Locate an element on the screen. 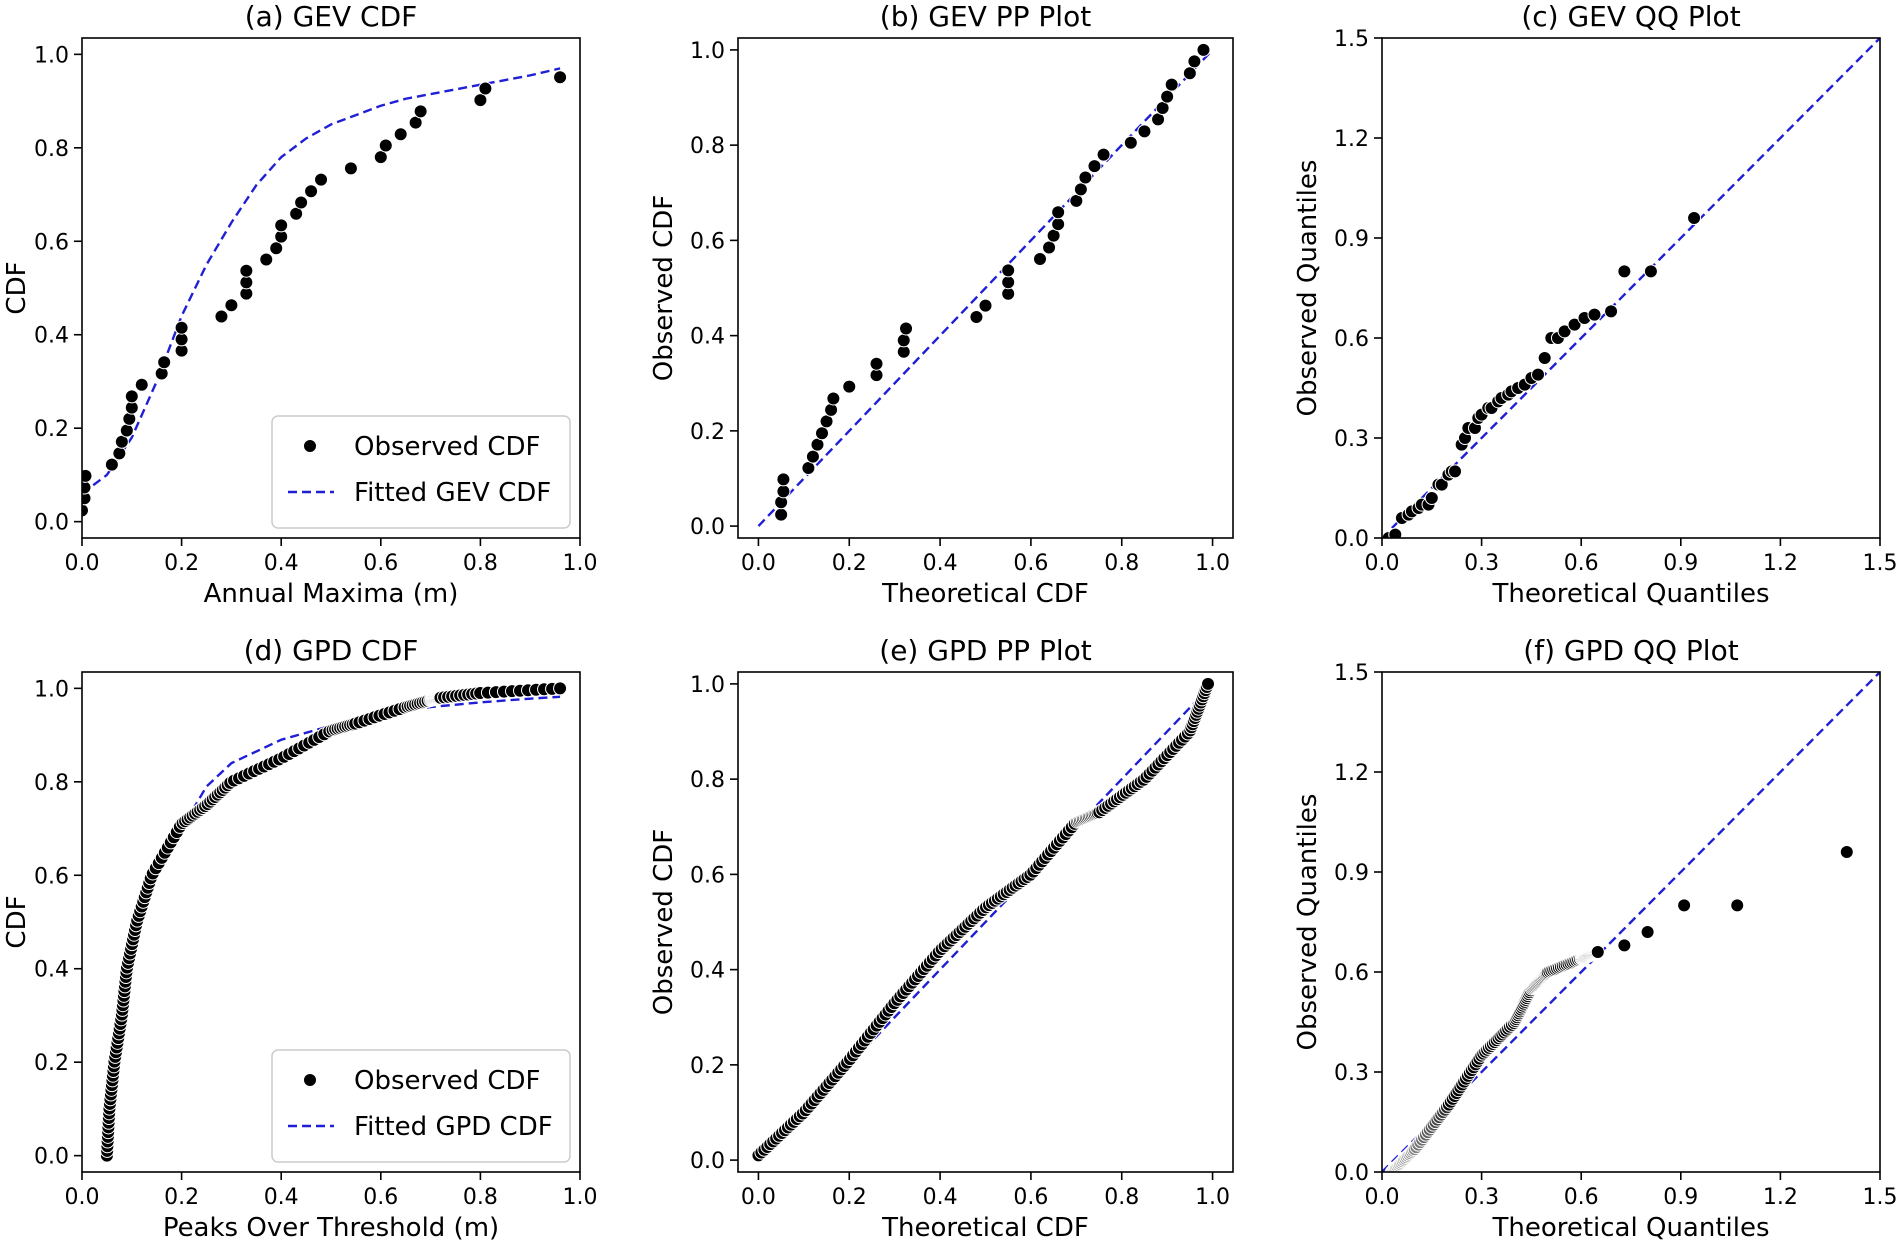 This screenshot has height=1241, width=1900. chart-title: (d) GPD CDF is located at coordinates (331, 650).